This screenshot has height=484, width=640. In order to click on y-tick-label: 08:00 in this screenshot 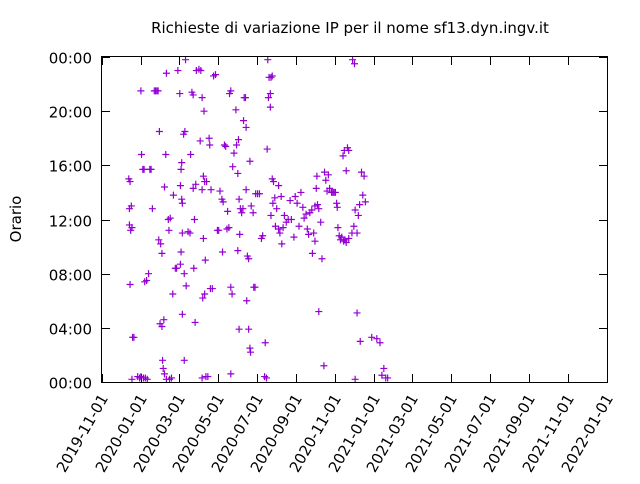, I will do `click(70, 276)`.